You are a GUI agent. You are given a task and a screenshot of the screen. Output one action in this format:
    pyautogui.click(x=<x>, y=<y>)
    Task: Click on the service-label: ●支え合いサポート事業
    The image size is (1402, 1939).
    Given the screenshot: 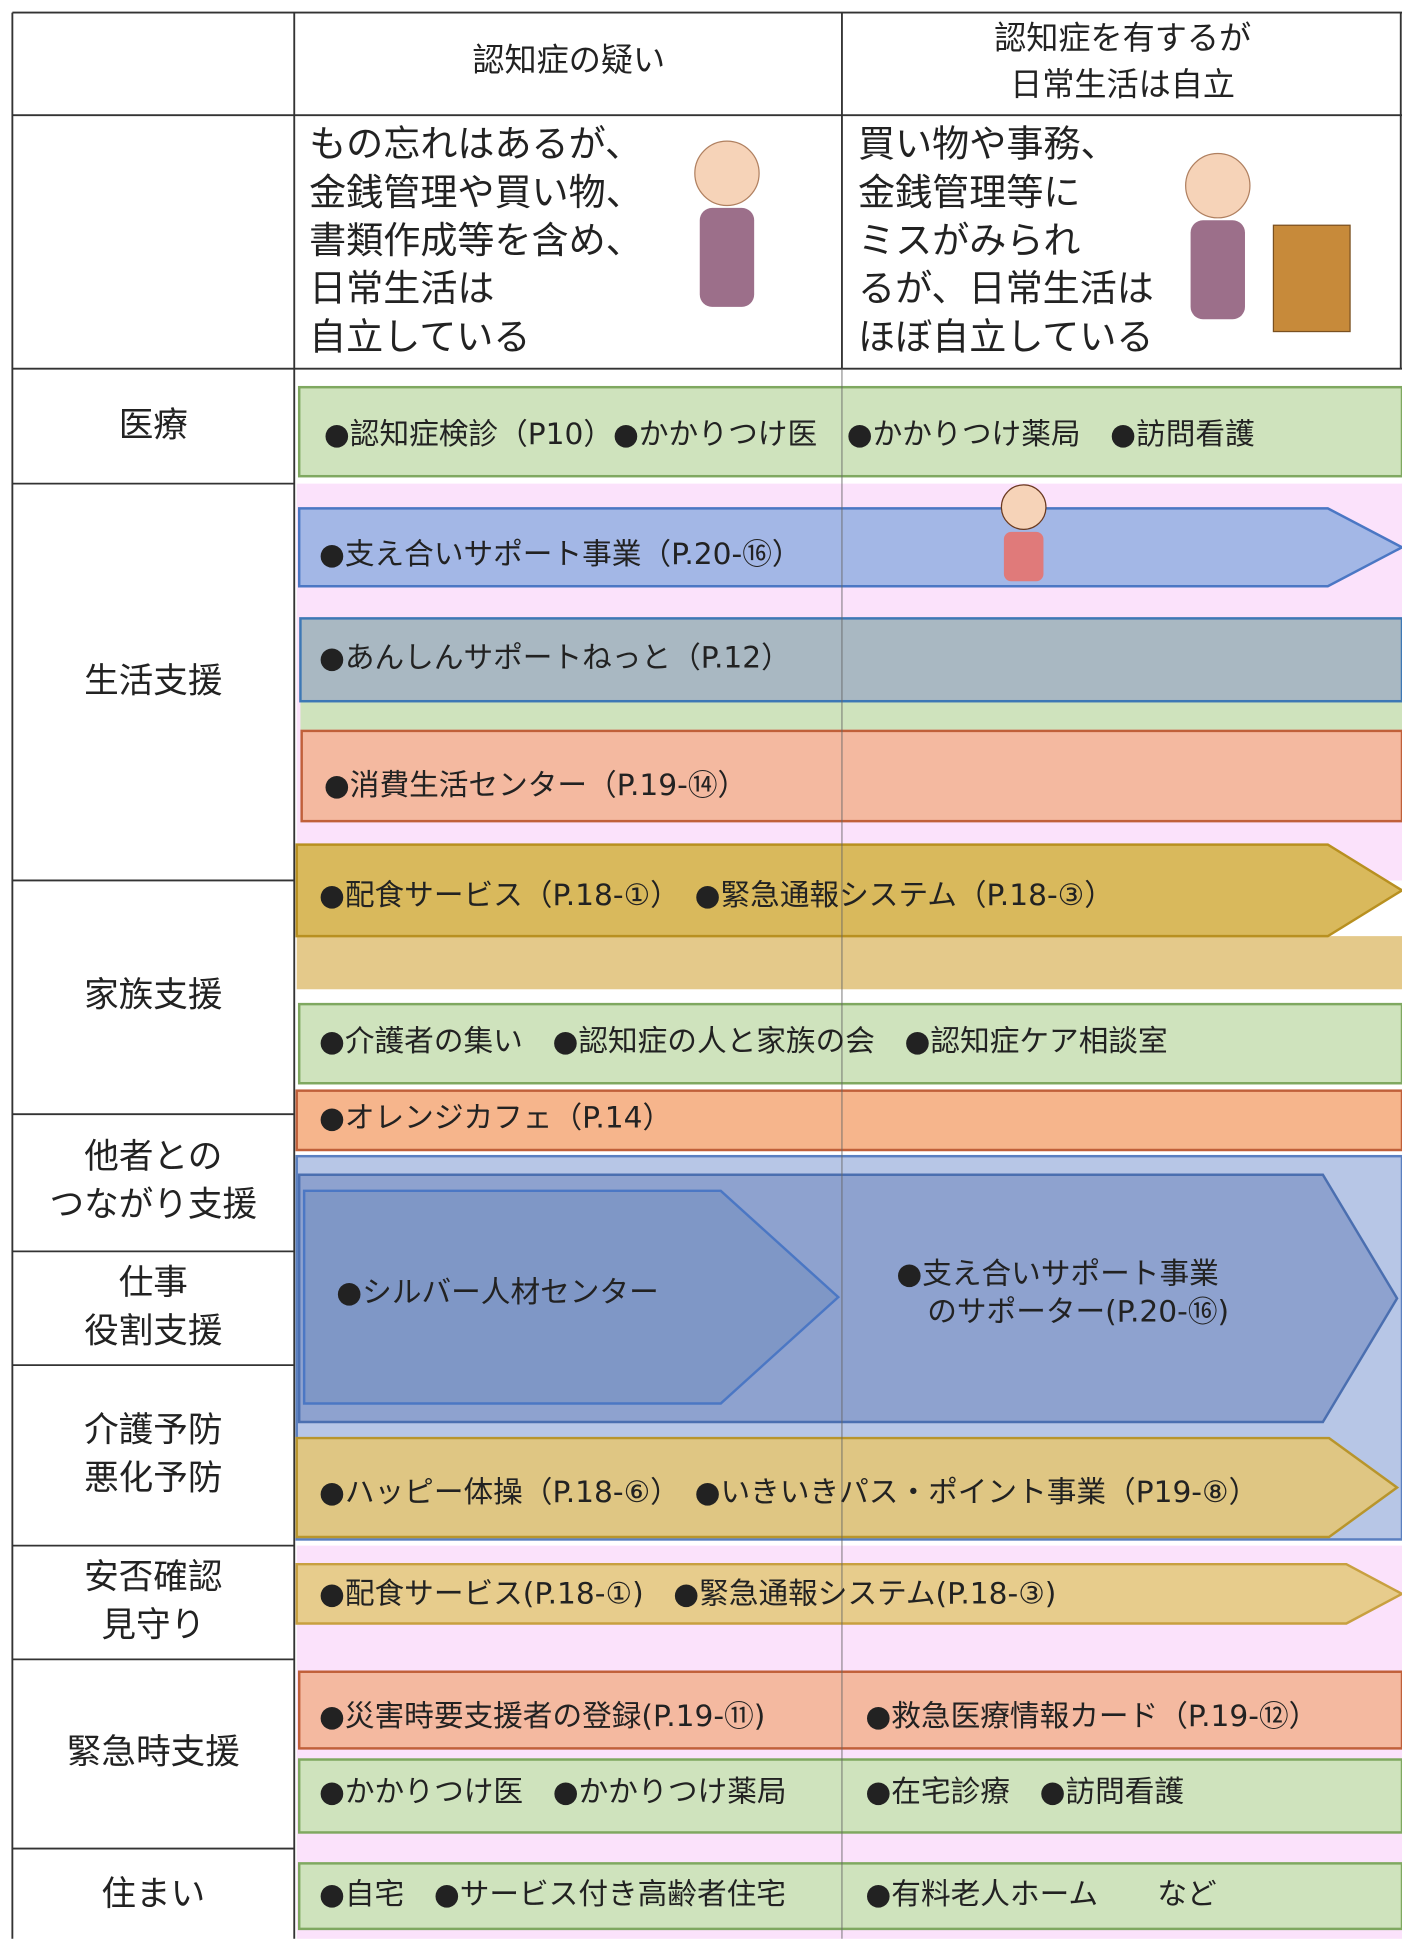 What is the action you would take?
    pyautogui.click(x=1057, y=1272)
    